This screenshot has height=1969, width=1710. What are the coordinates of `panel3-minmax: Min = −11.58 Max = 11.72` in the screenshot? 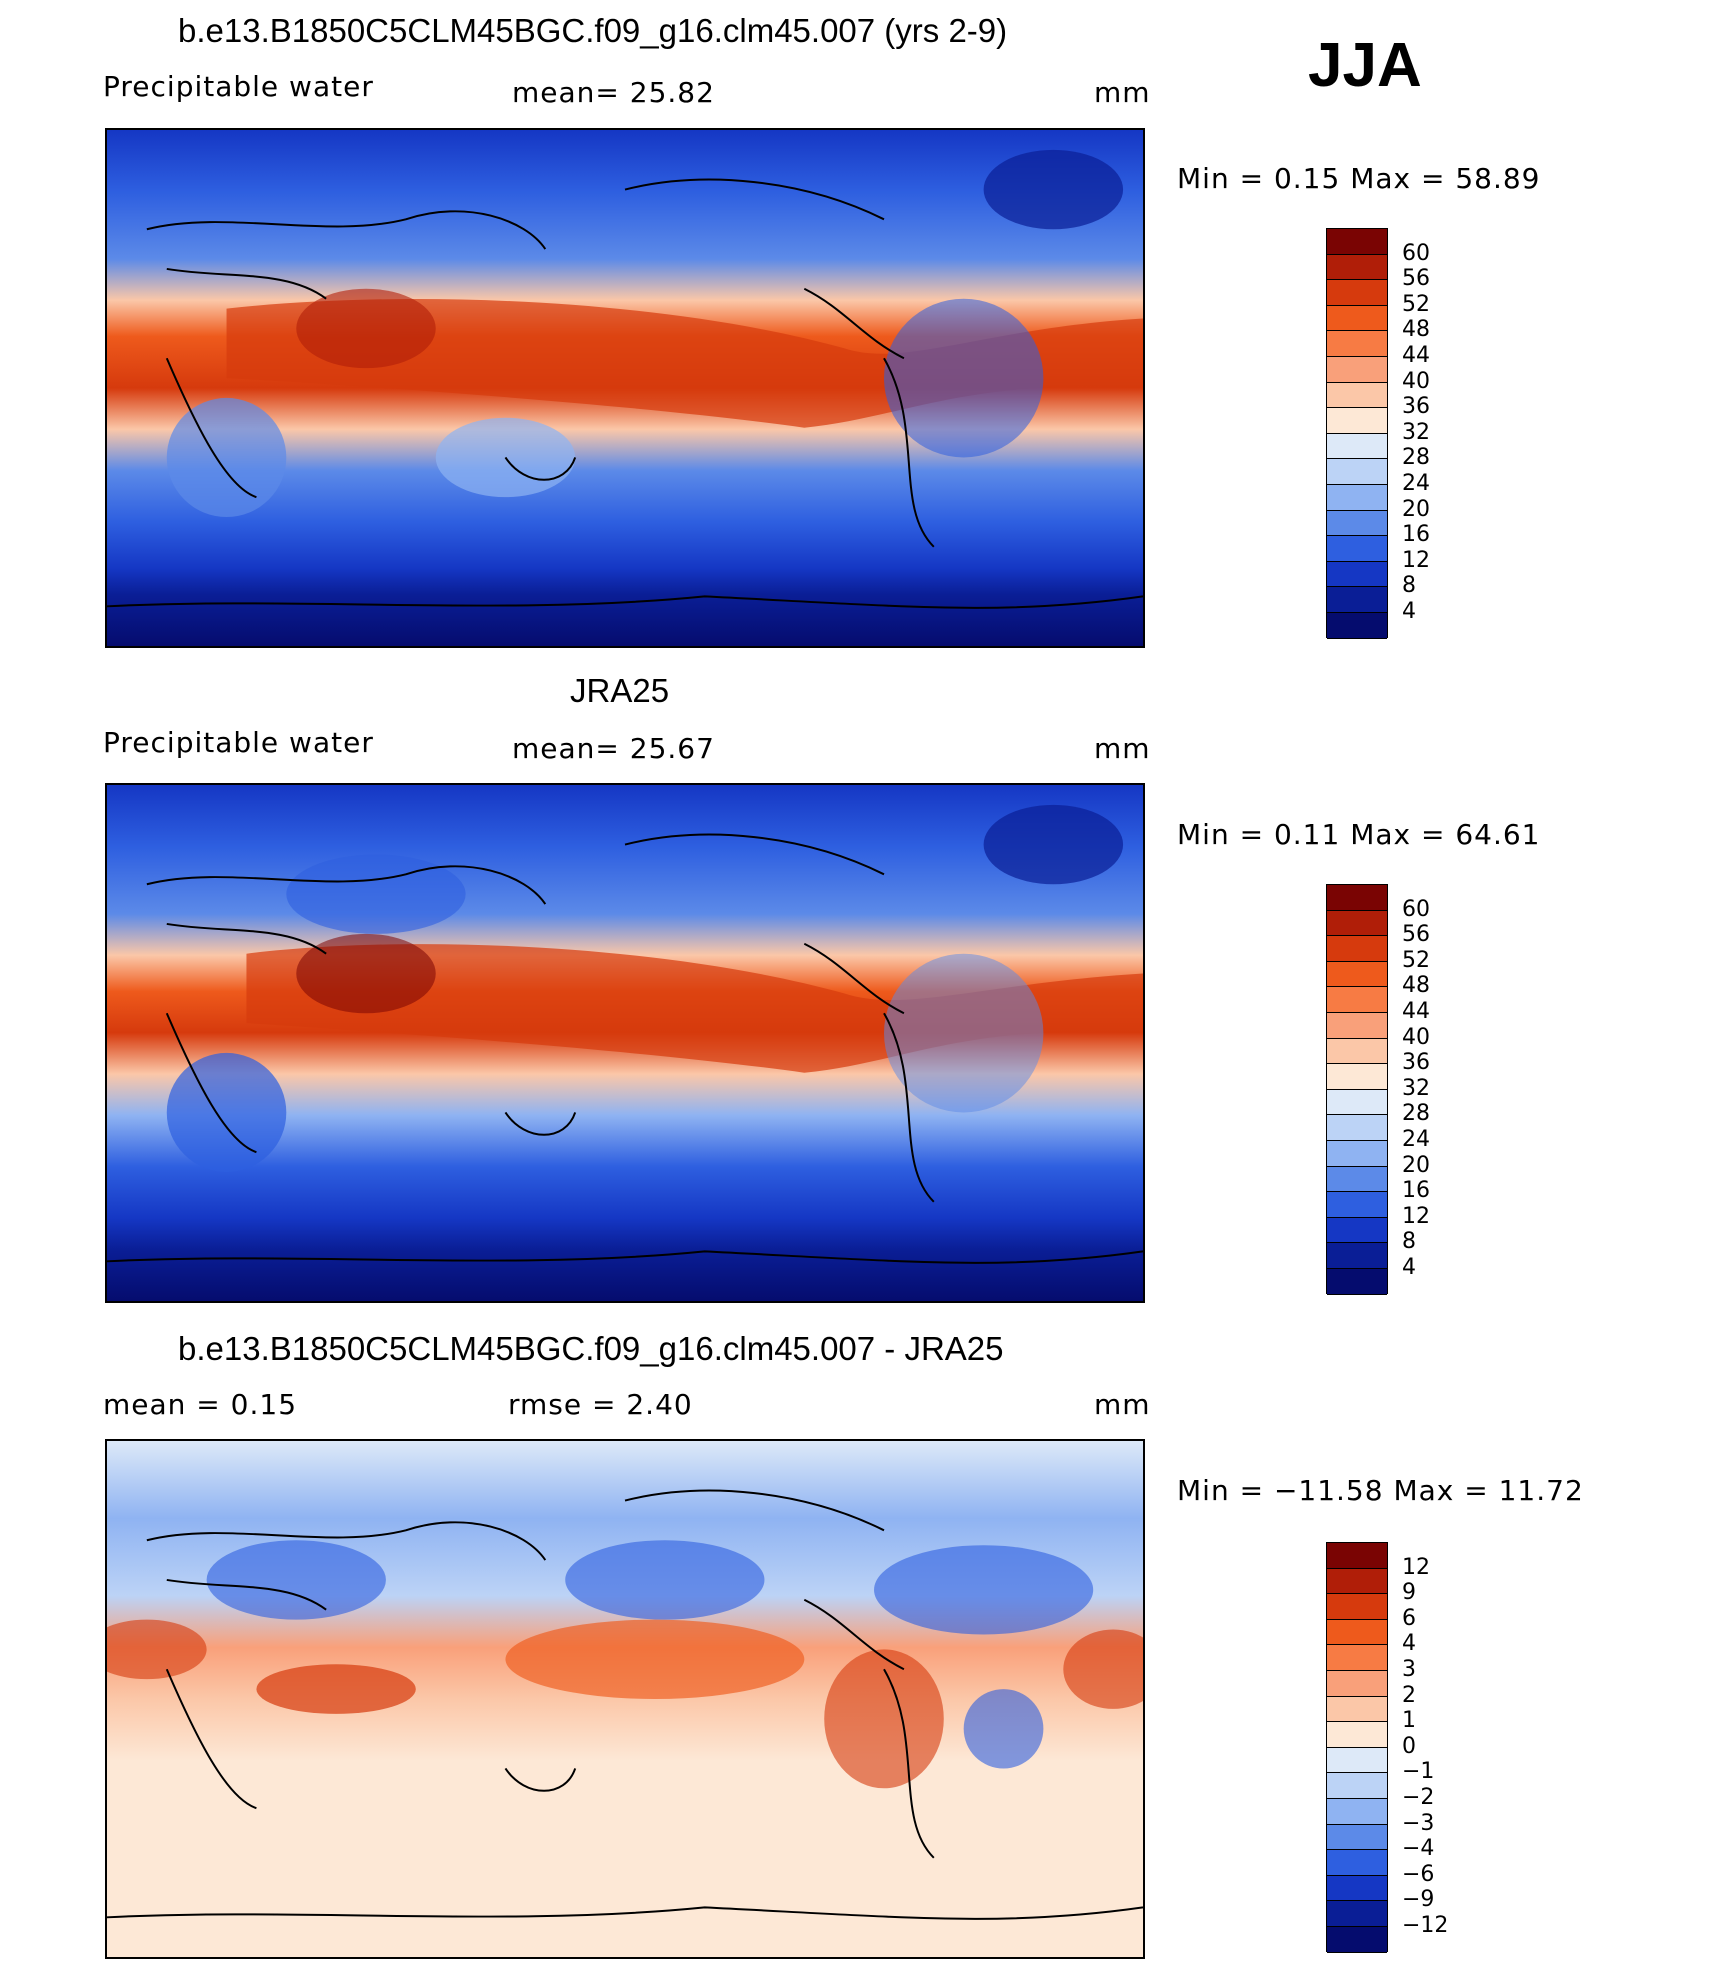 It's located at (1380, 1490).